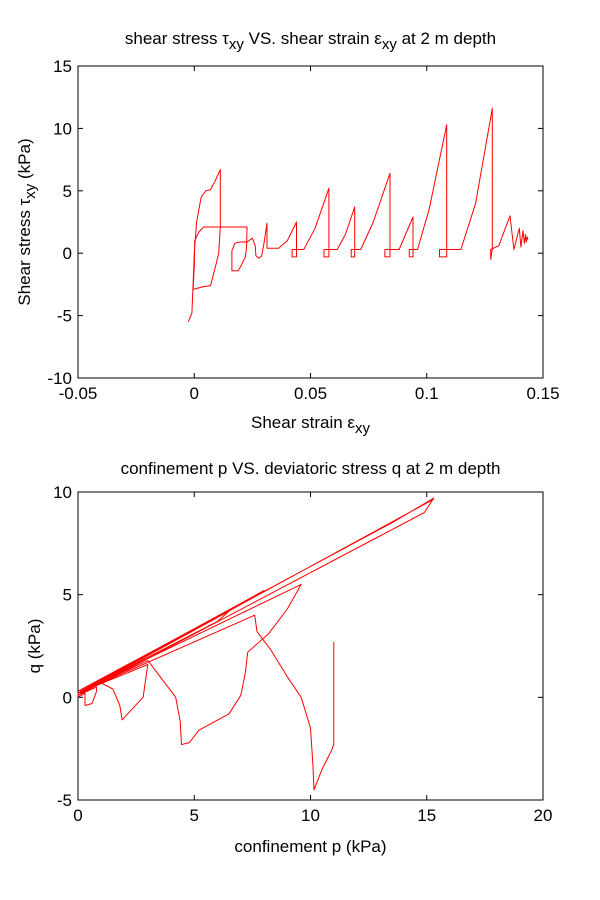  What do you see at coordinates (24, 160) in the screenshot?
I see `text-part: (kPa)` at bounding box center [24, 160].